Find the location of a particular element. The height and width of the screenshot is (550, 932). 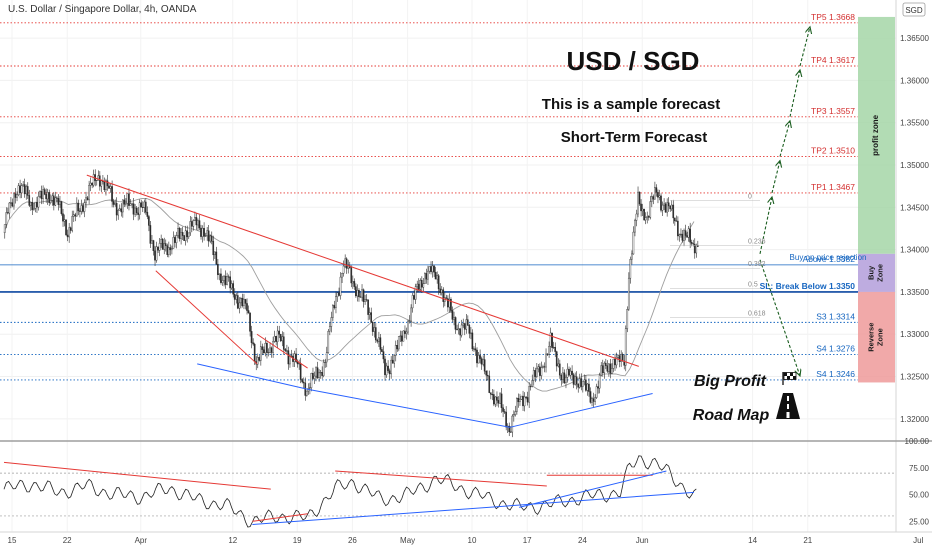

time-axis-ticks: 1522Apr121926May101724Jun1421Jul1219 is located at coordinates (470, 540).